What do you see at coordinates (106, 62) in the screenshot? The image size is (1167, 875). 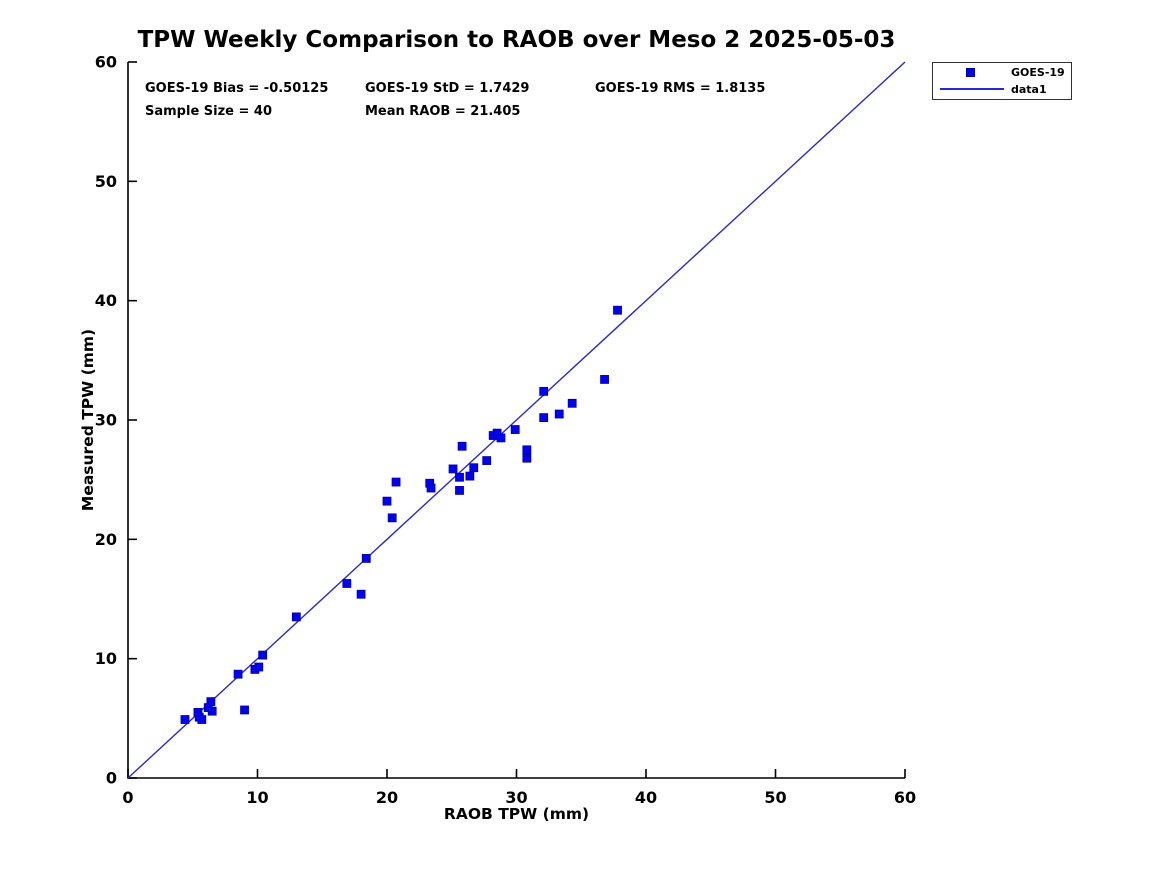 I see `y-tick-label: 60` at bounding box center [106, 62].